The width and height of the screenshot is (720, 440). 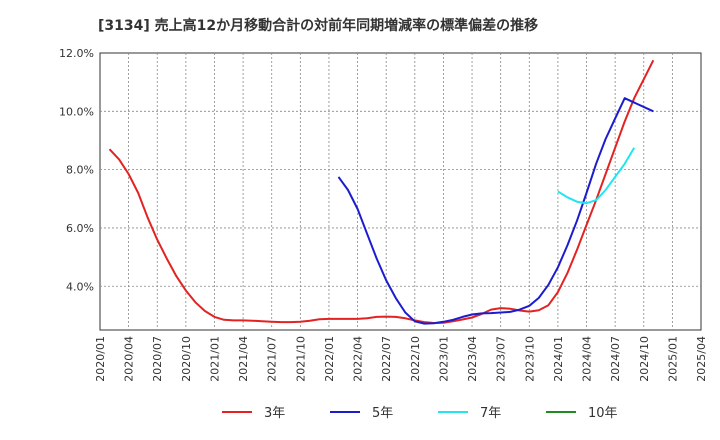 I want to click on legend-label: 5年, so click(x=382, y=413).